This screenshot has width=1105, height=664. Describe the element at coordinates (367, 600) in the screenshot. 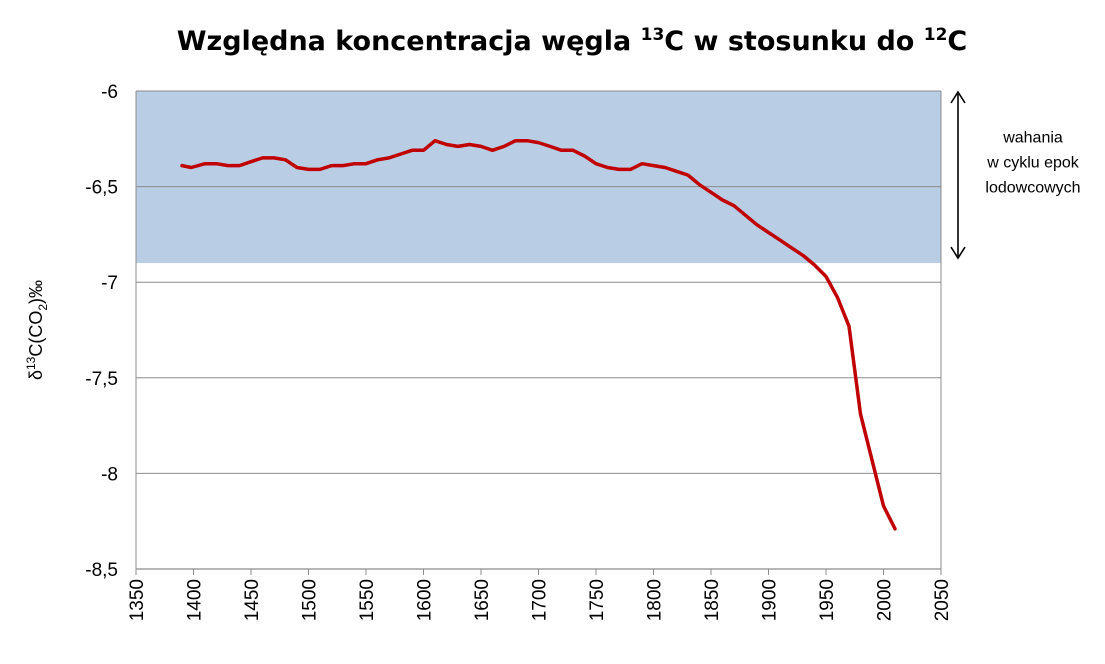

I see `x-tick-label: 1550` at that location.